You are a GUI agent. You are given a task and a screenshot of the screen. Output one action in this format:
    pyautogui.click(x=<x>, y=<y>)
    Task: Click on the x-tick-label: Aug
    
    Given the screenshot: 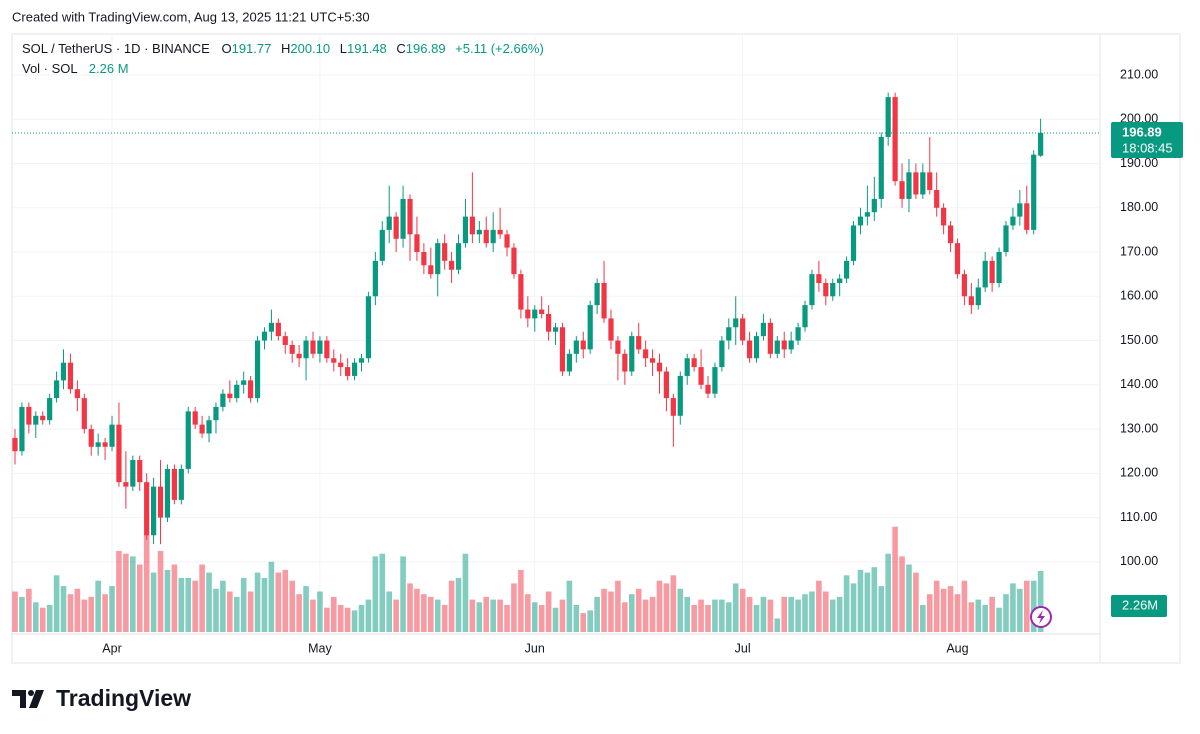 What is the action you would take?
    pyautogui.click(x=957, y=648)
    